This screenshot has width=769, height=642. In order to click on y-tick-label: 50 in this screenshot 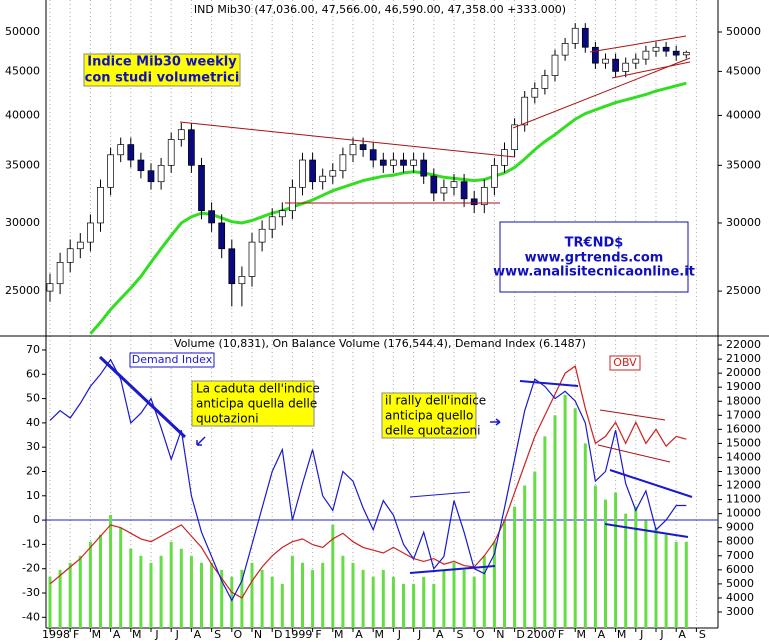, I will do `click(33, 398)`.